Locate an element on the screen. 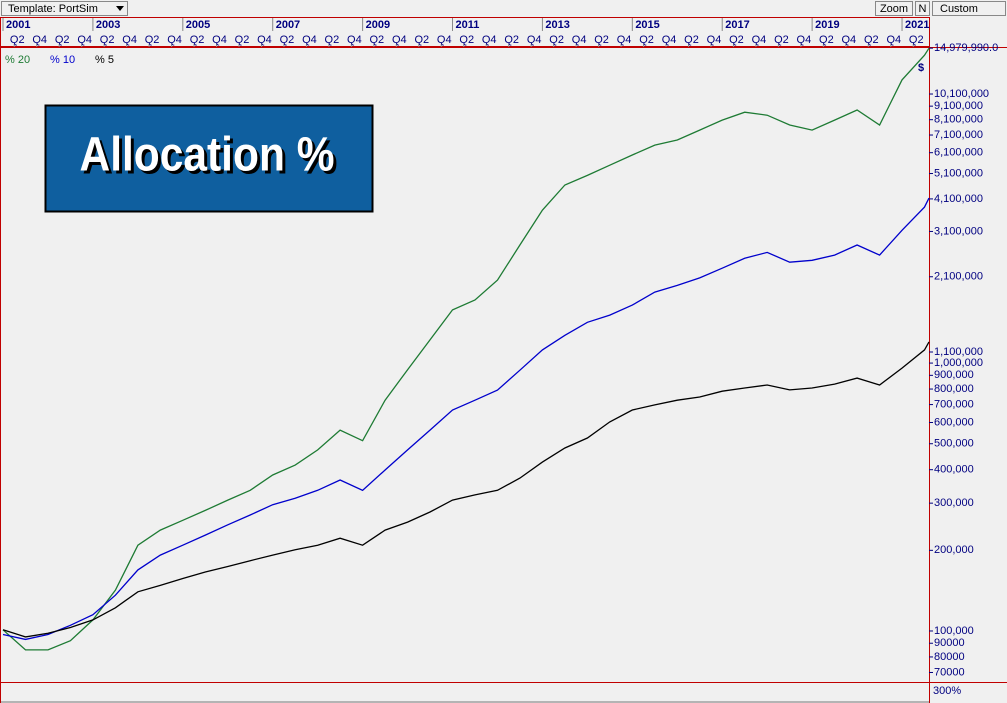 The width and height of the screenshot is (1007, 703). lower-panel is located at coordinates (465, 693).